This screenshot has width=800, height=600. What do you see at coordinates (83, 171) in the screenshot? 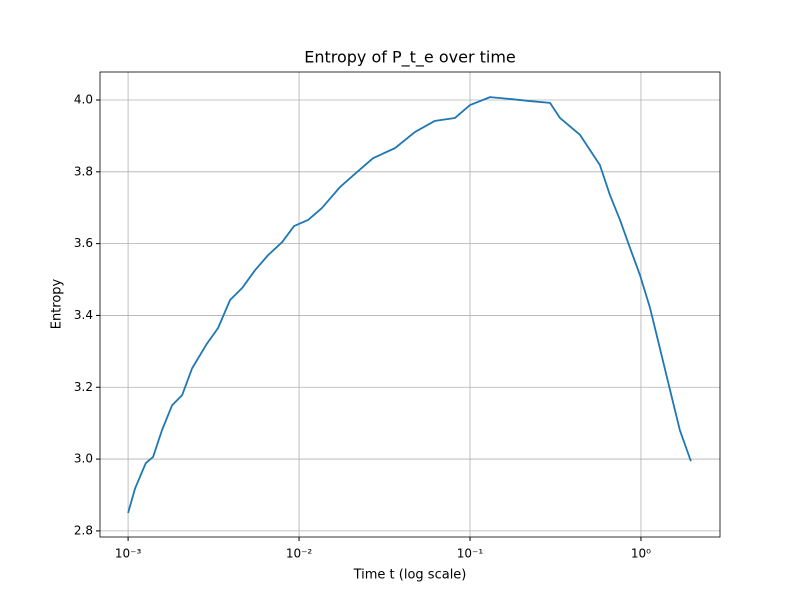
I see `y-tick-label: 3.8` at bounding box center [83, 171].